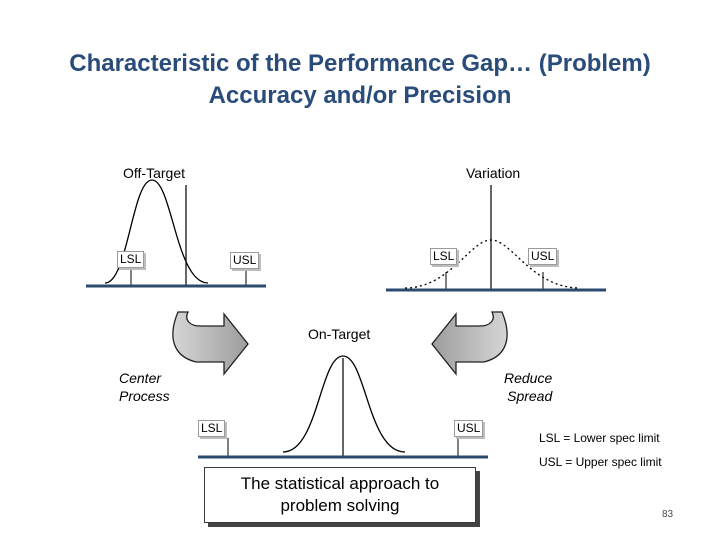  I want to click on variation-lsl-box: LSL, so click(444, 256).